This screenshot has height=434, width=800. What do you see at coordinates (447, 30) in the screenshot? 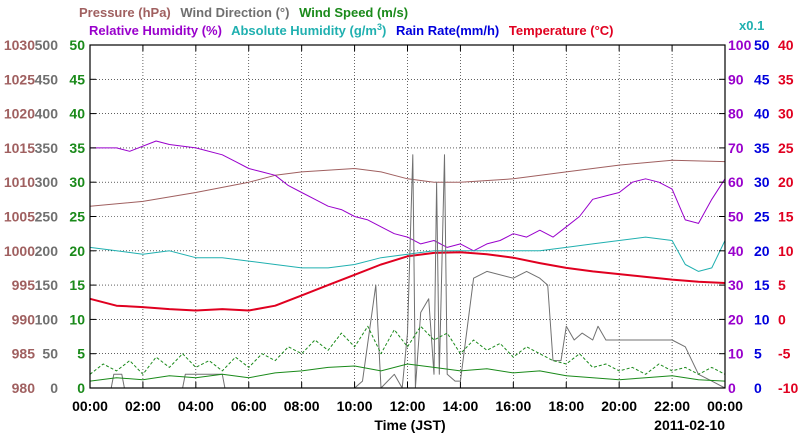
I see `legend-rain-rate: Rain Rate(mm/h)` at bounding box center [447, 30].